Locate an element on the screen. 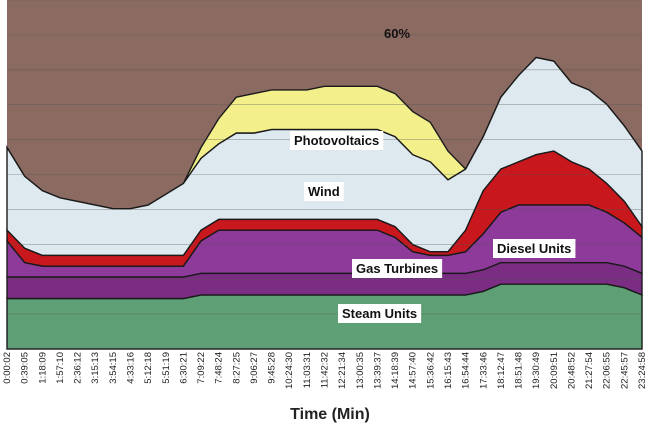 Image resolution: width=650 pixels, height=434 pixels. svg-text: 60% is located at coordinates (397, 33).